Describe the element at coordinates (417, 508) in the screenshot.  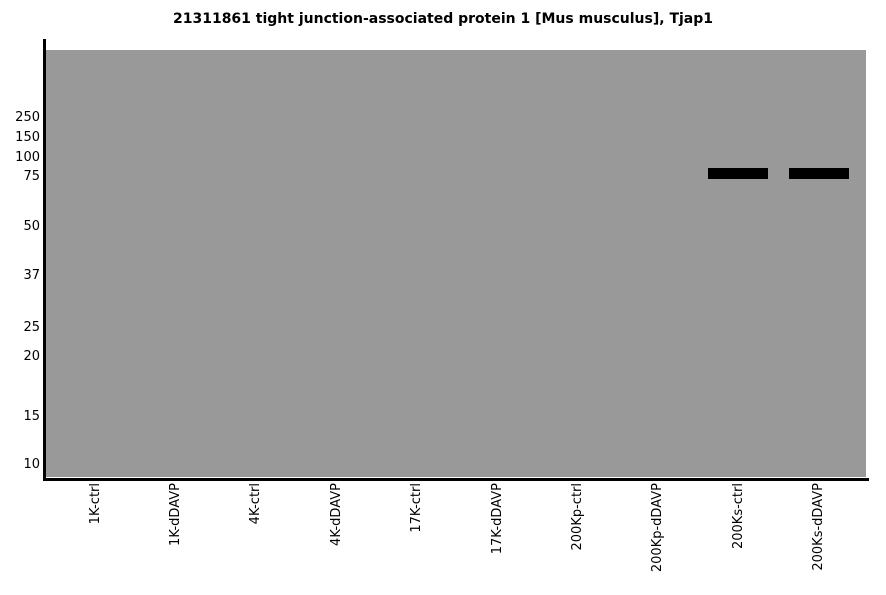
I see `x-tick-label: 17K-ctrl` at that location.